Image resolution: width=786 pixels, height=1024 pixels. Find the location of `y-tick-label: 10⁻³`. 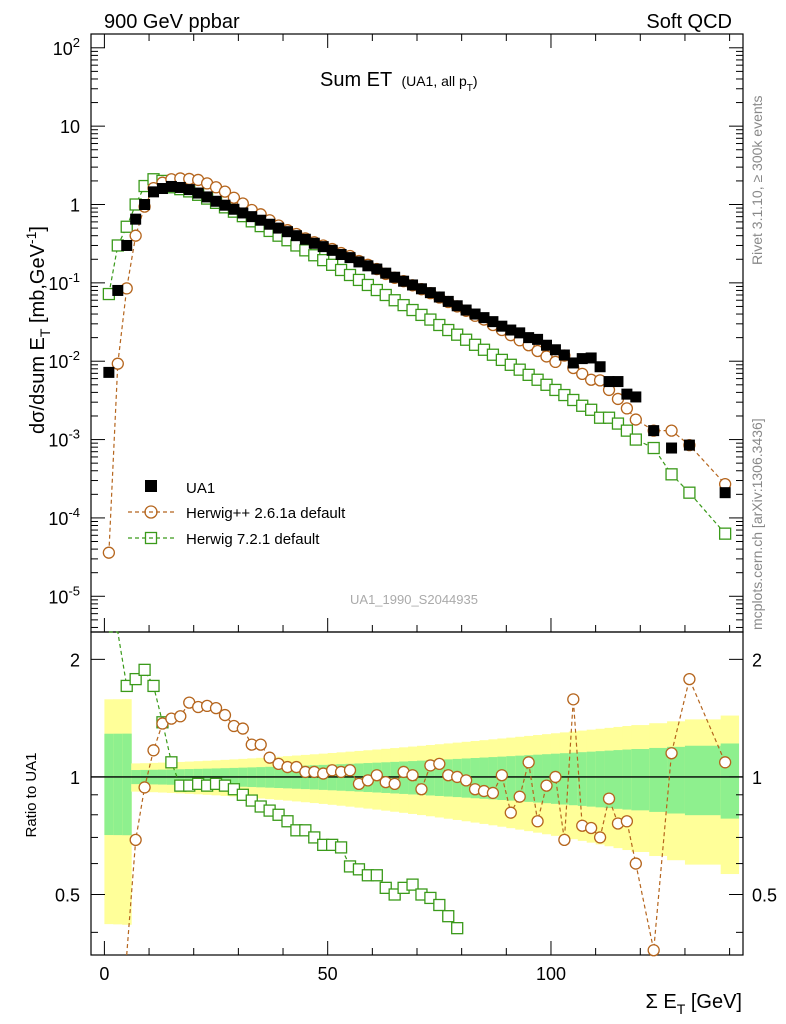

y-tick-label: 10⁻³ is located at coordinates (64, 439).